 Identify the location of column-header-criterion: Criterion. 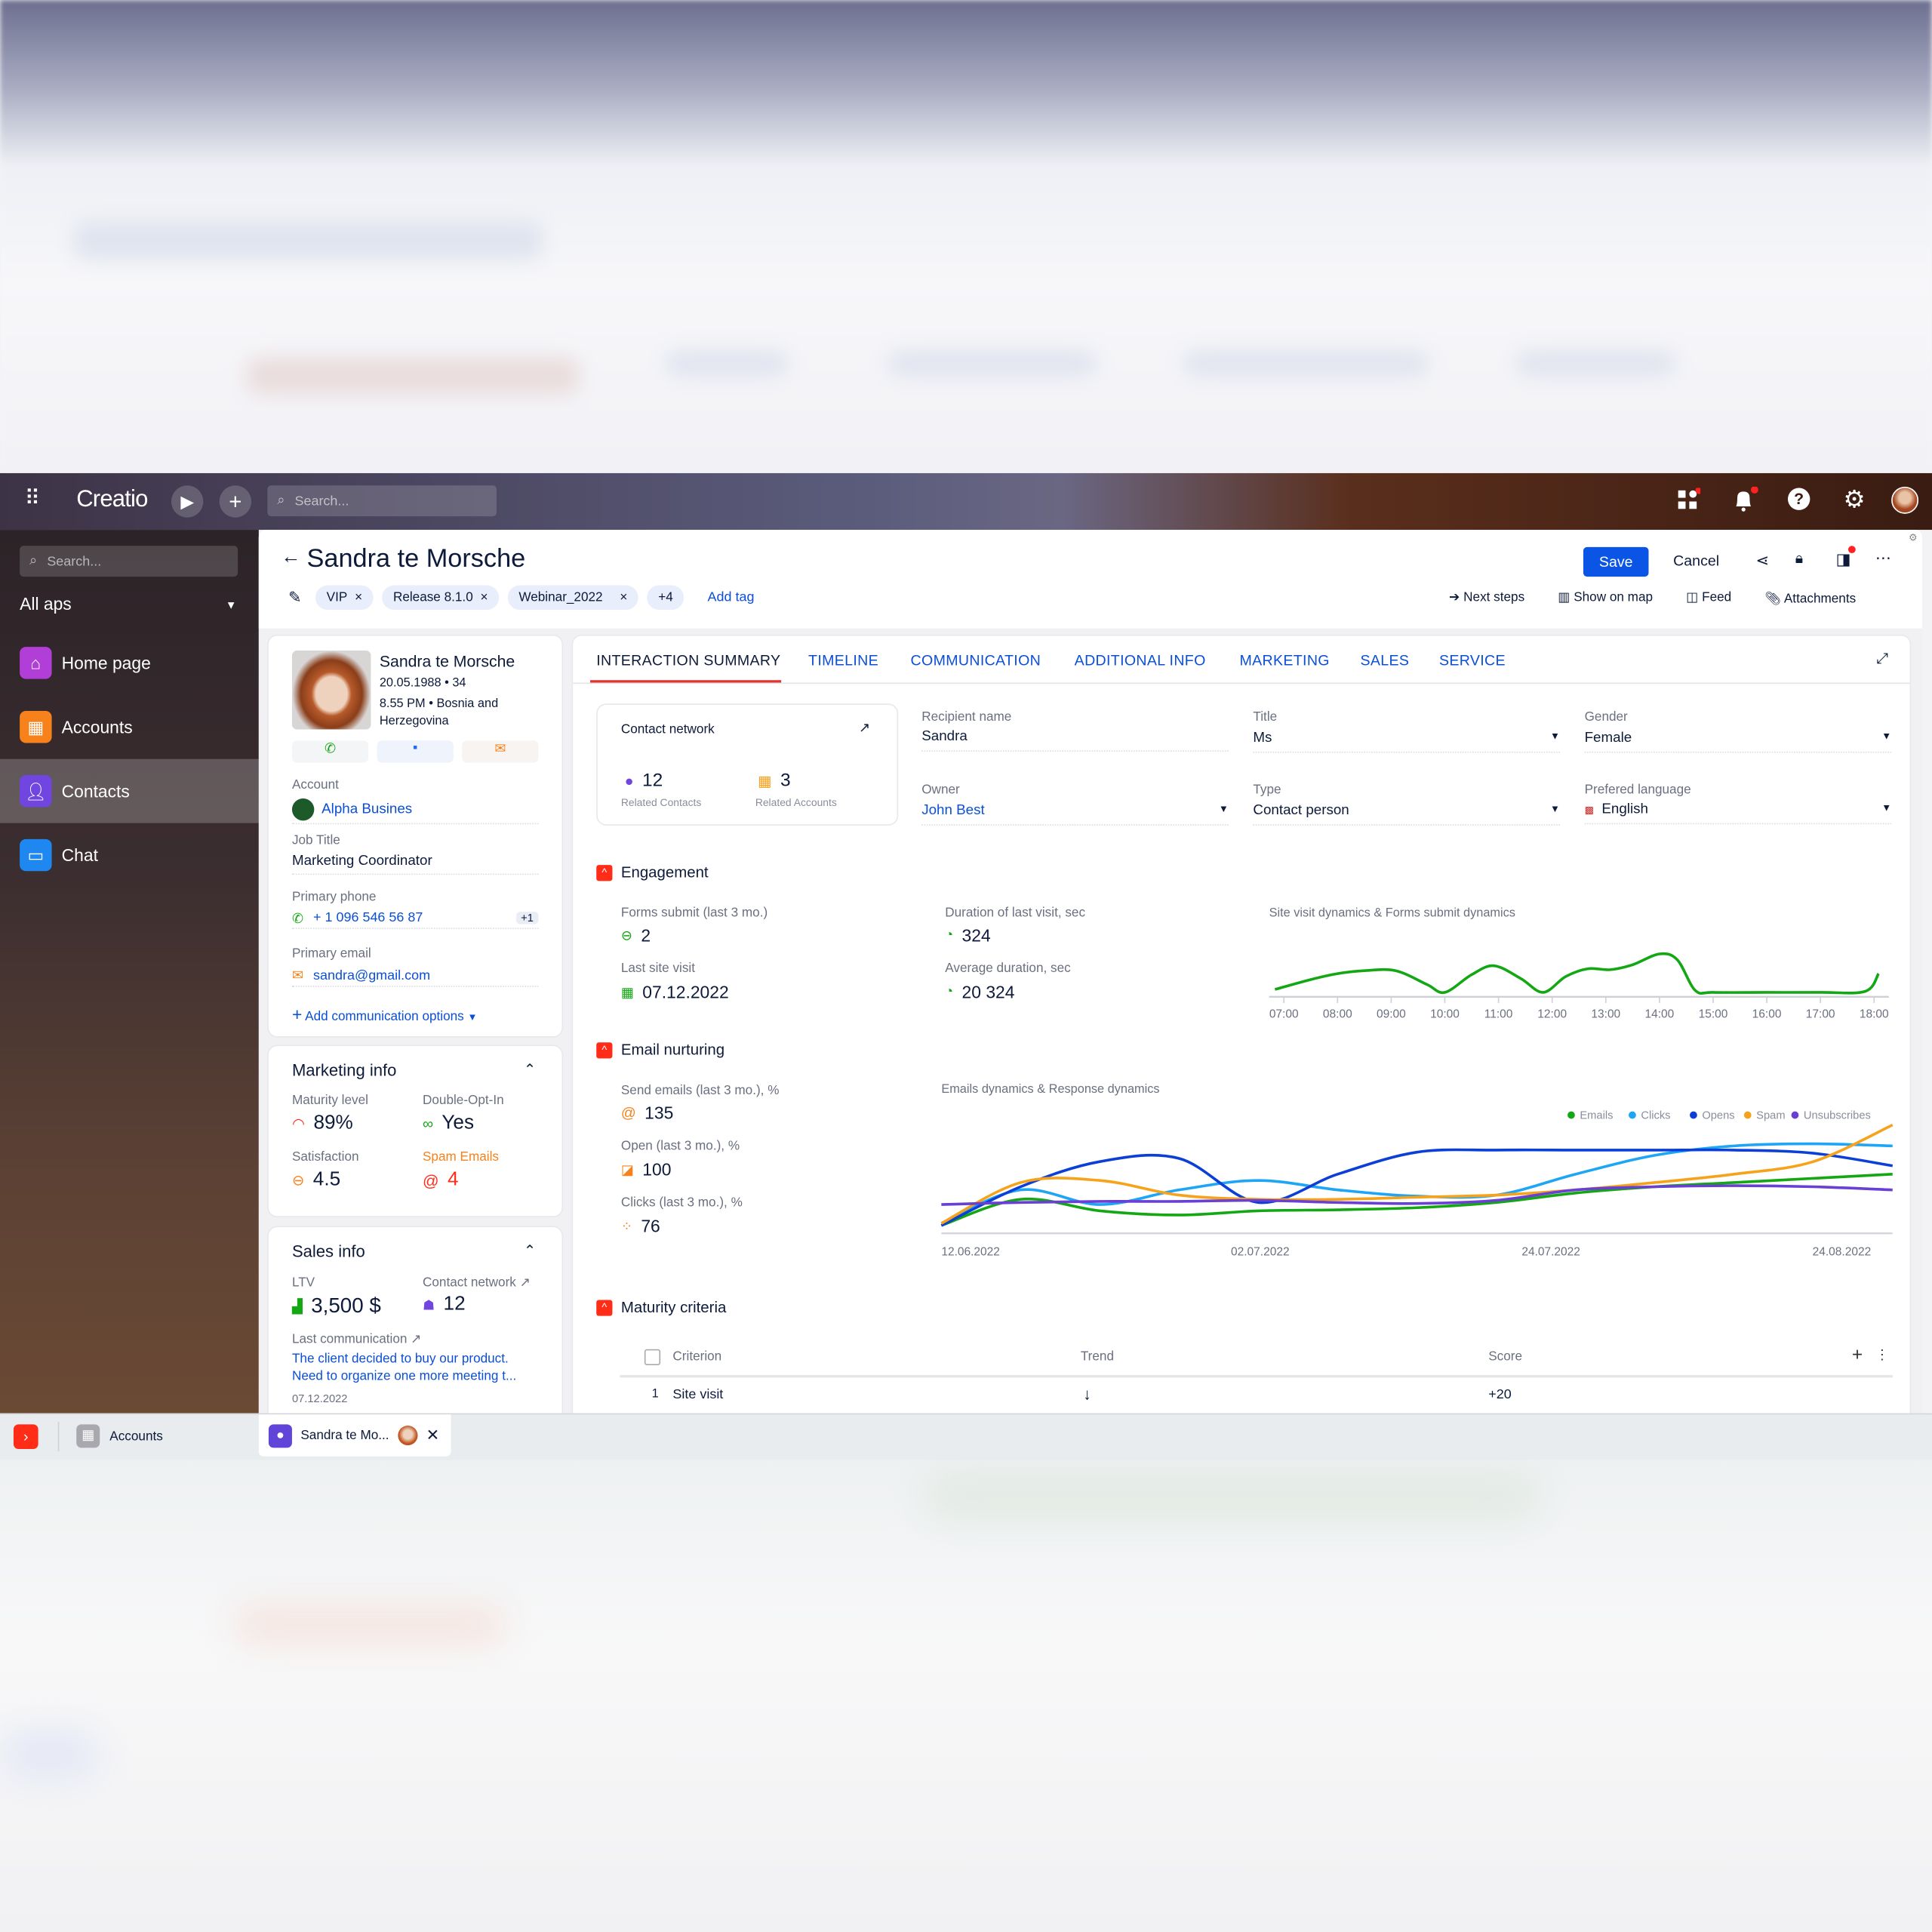
(697, 1356).